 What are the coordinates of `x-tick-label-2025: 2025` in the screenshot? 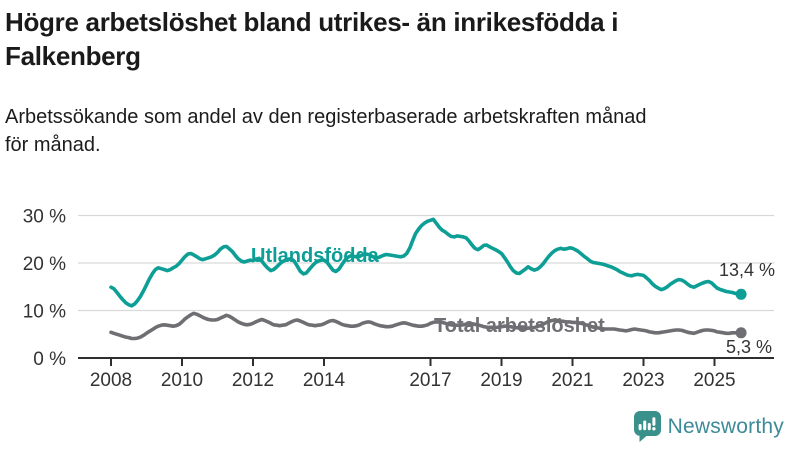 It's located at (714, 380).